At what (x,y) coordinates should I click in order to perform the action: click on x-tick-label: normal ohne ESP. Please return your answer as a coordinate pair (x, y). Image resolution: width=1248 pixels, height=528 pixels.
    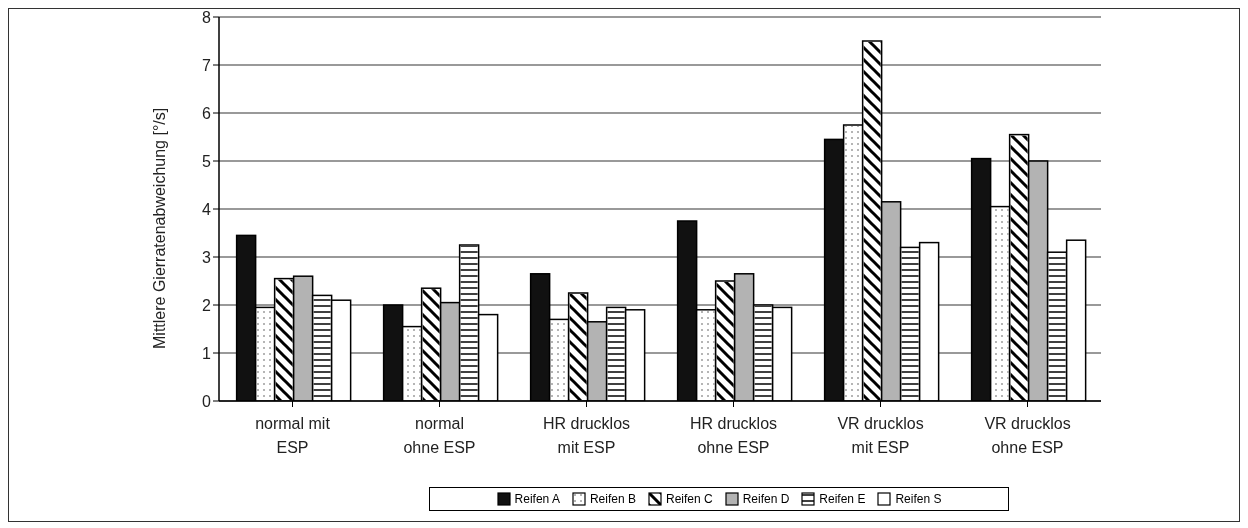
    Looking at the image, I should click on (439, 435).